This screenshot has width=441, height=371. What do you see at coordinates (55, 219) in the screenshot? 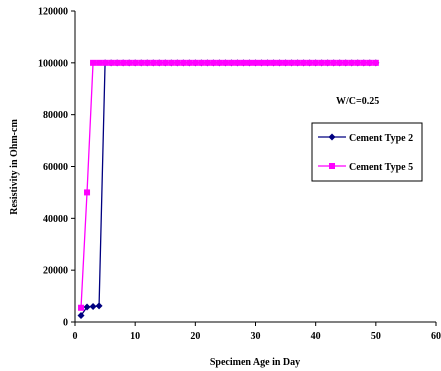
I see `y-tick-label: 40000` at bounding box center [55, 219].